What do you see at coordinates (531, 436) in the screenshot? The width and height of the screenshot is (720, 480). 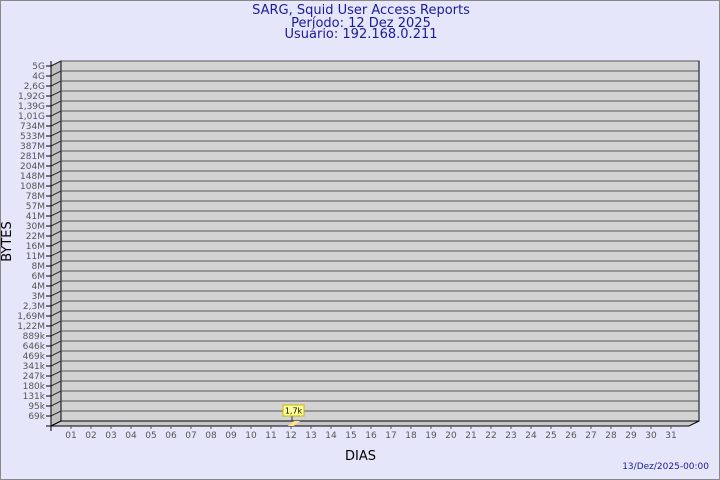 I see `x-tick-label: 24` at bounding box center [531, 436].